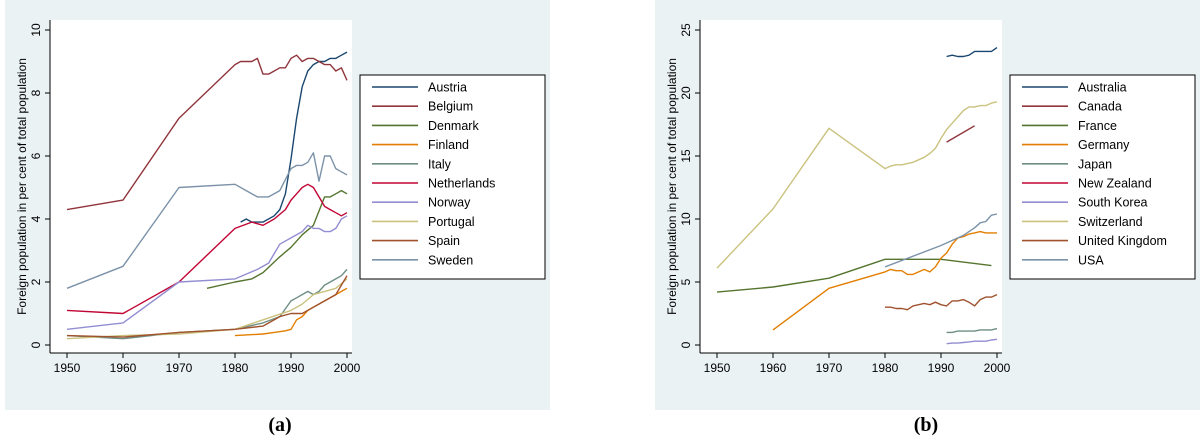 This screenshot has width=1202, height=443. I want to click on legend-label: Switzerland, so click(1110, 222).